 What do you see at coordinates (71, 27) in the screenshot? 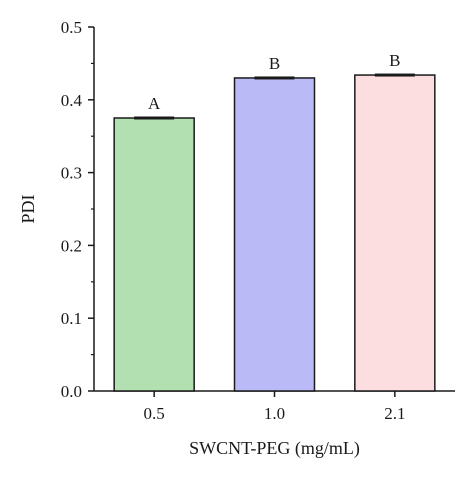
I see `y-tick-label: 0.5` at bounding box center [71, 27].